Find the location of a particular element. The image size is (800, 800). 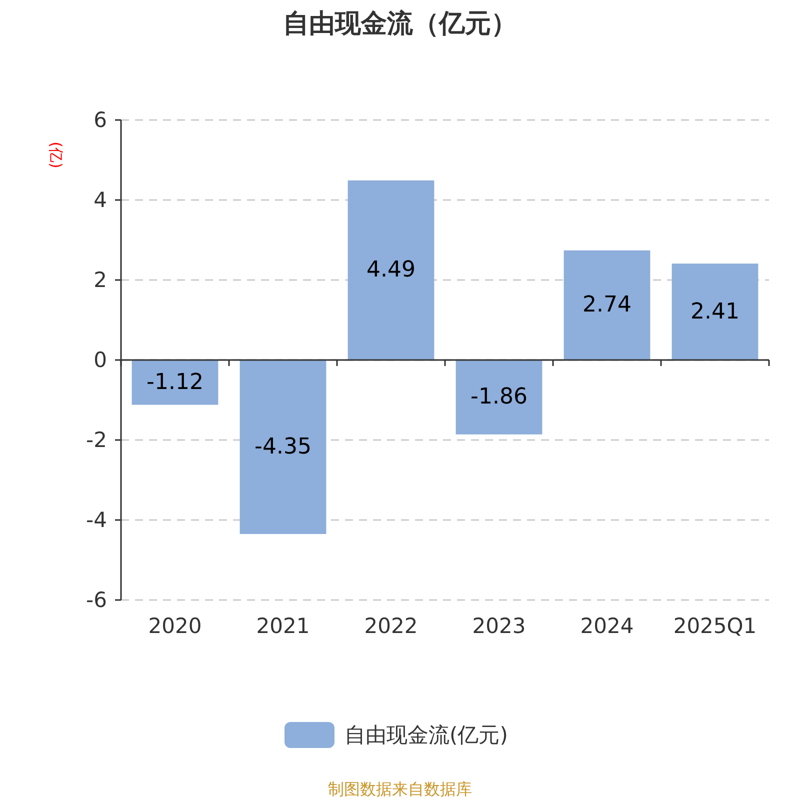

x-tick-label: 2021 is located at coordinates (283, 626).